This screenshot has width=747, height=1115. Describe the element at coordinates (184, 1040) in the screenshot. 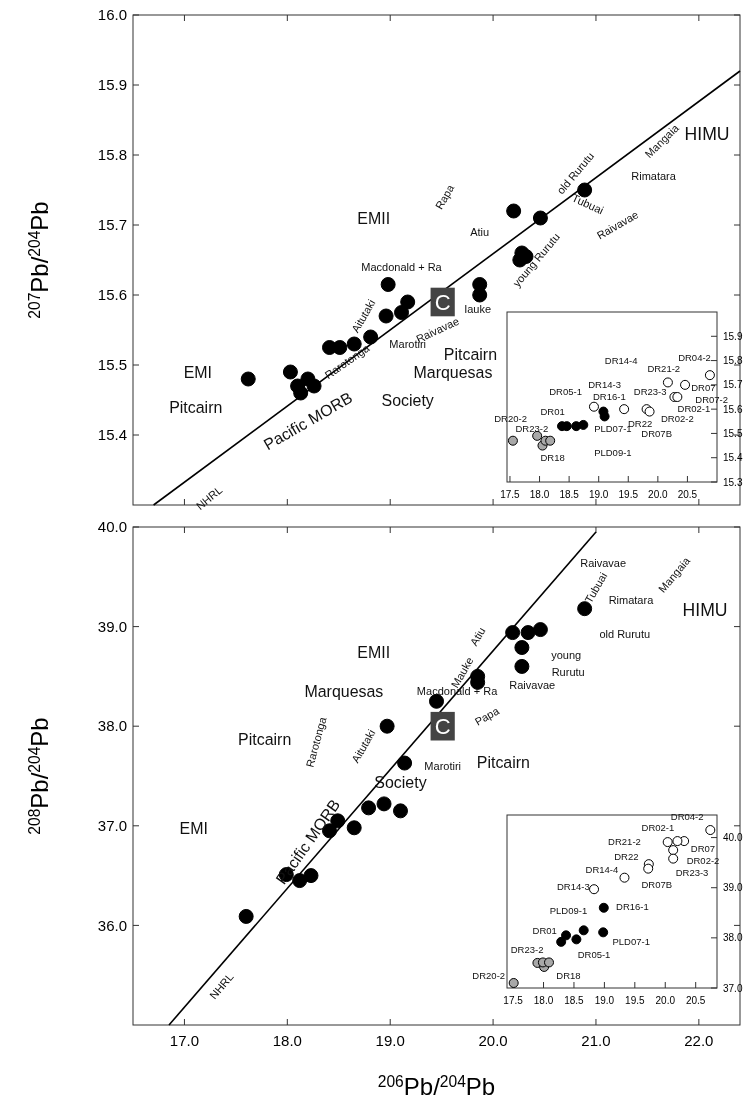

I see `x-tick-label: 17.0` at that location.